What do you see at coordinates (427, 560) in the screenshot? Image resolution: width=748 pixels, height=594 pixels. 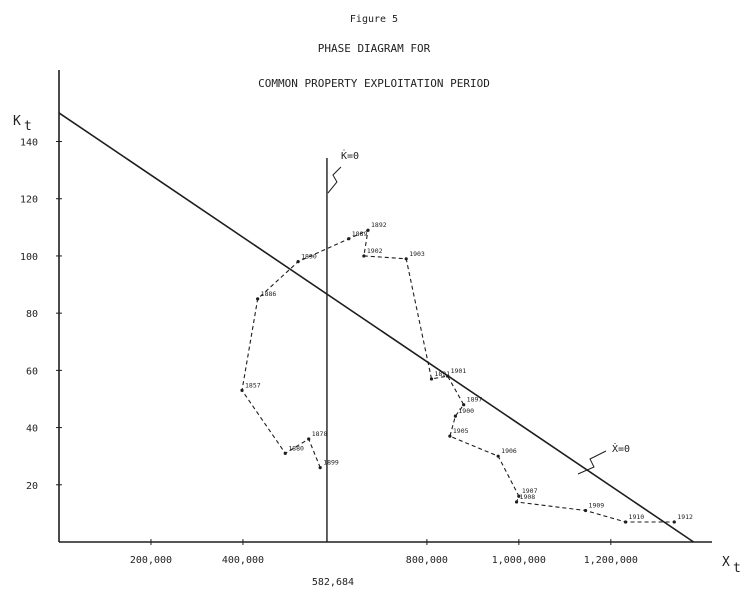 I see `x-tick-label: 800,000` at bounding box center [427, 560].